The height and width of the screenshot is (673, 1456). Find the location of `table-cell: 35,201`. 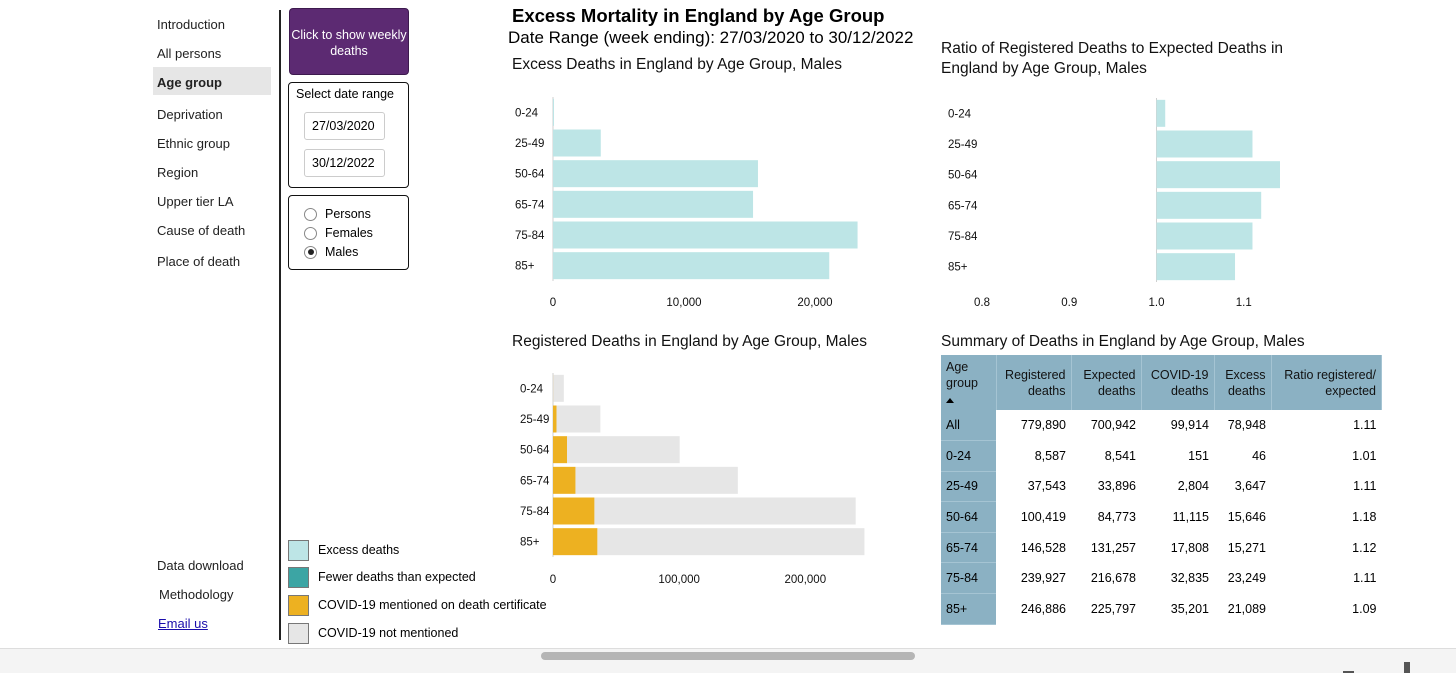

table-cell: 35,201 is located at coordinates (1189, 608).